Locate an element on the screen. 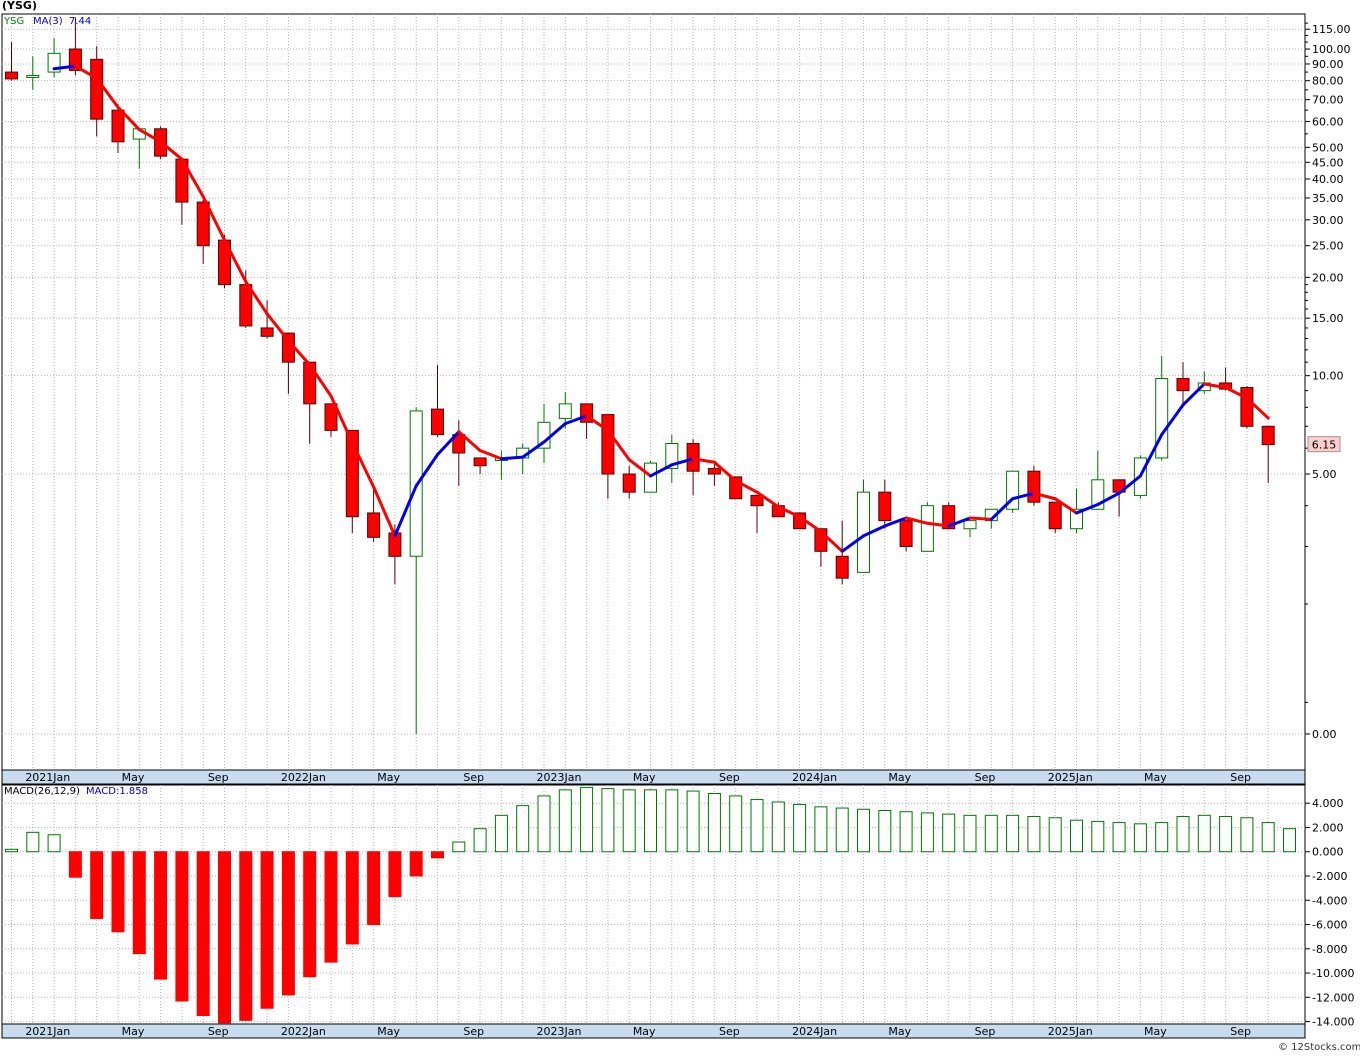 This screenshot has height=1060, width=1360. legend-ma: MA(3) 7.44 is located at coordinates (62, 22).